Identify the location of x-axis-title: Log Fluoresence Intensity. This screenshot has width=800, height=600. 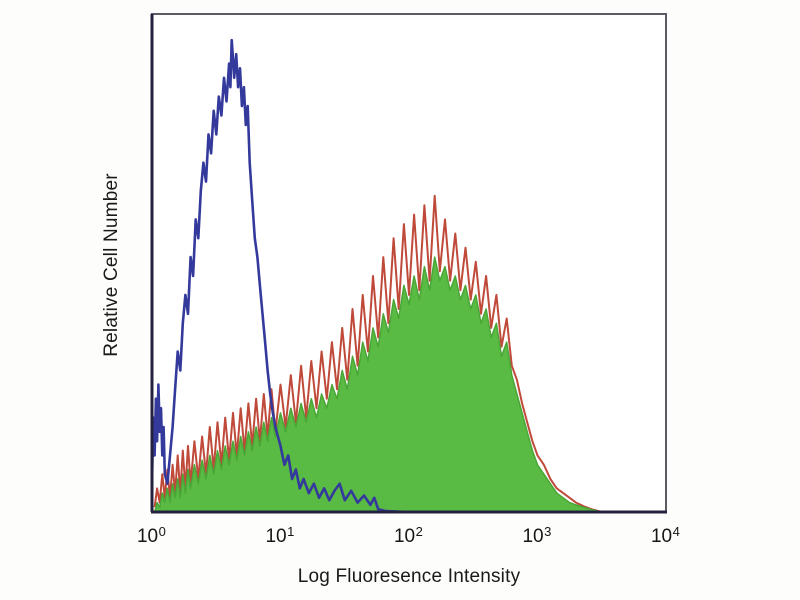
(409, 576).